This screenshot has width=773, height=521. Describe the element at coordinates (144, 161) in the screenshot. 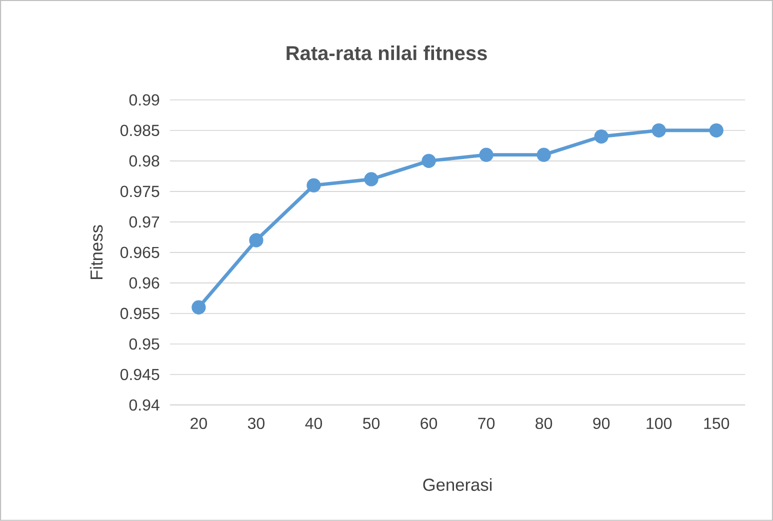

I see `y-tick-label: 0.98` at that location.